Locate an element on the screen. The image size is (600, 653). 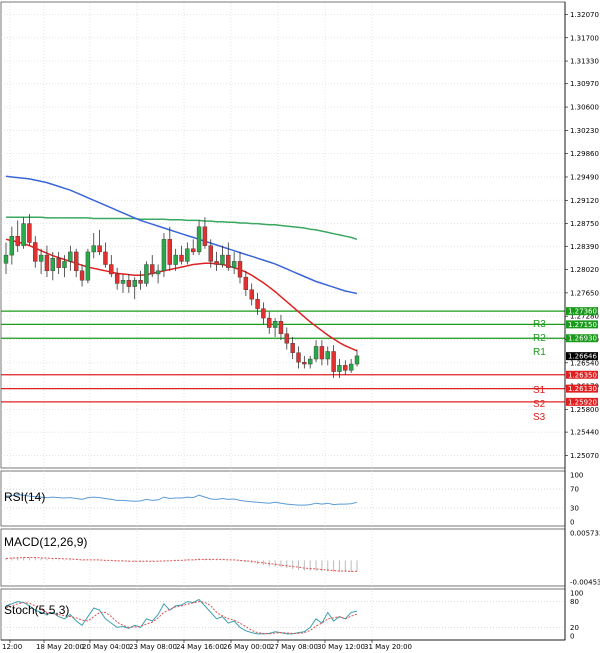
level-tag-s1 is located at coordinates (582, 374).